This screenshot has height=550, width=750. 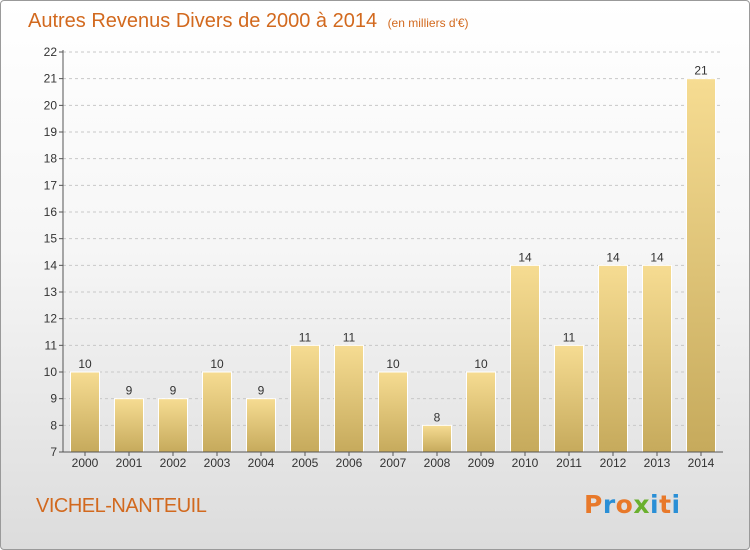 I want to click on x-tick-label: 2003, so click(x=217, y=463).